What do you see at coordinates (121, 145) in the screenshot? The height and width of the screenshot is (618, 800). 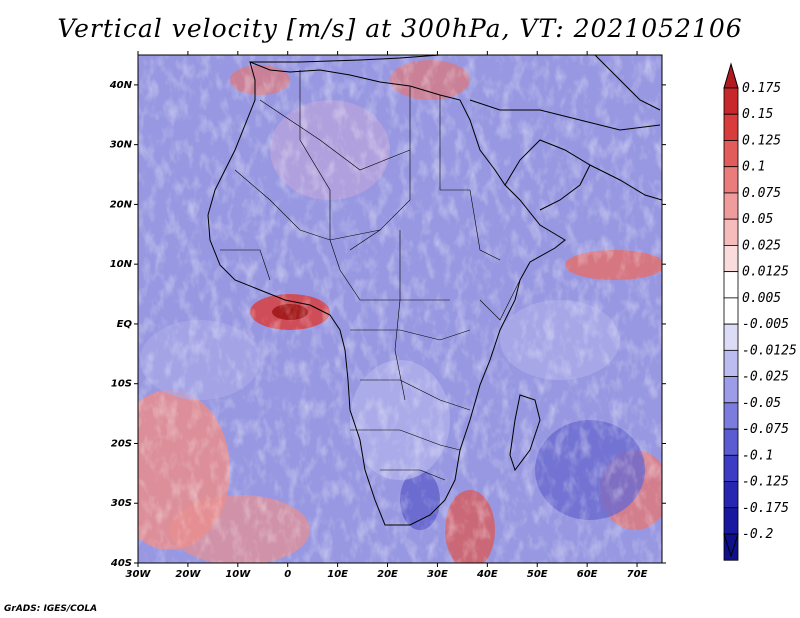 I see `lat-label: 30N` at bounding box center [121, 145].